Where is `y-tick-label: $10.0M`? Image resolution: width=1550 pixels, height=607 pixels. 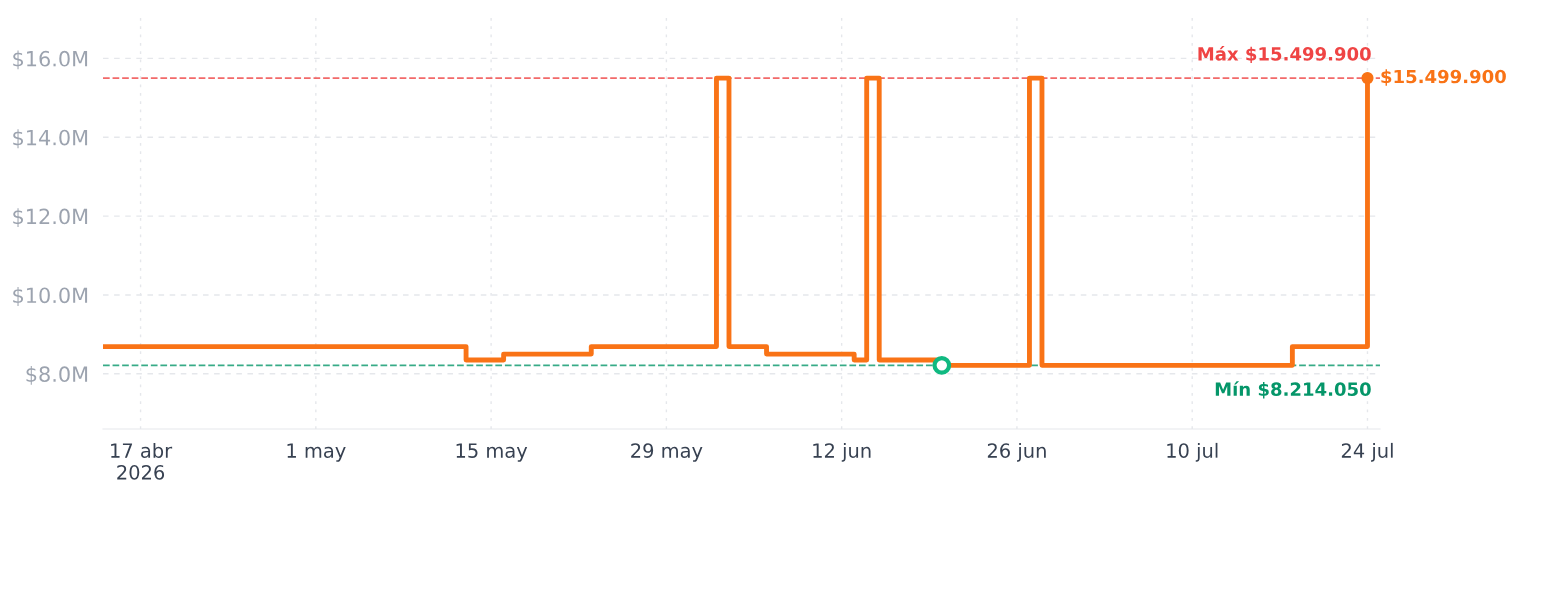
y-tick-label: $10.0M is located at coordinates (50, 296).